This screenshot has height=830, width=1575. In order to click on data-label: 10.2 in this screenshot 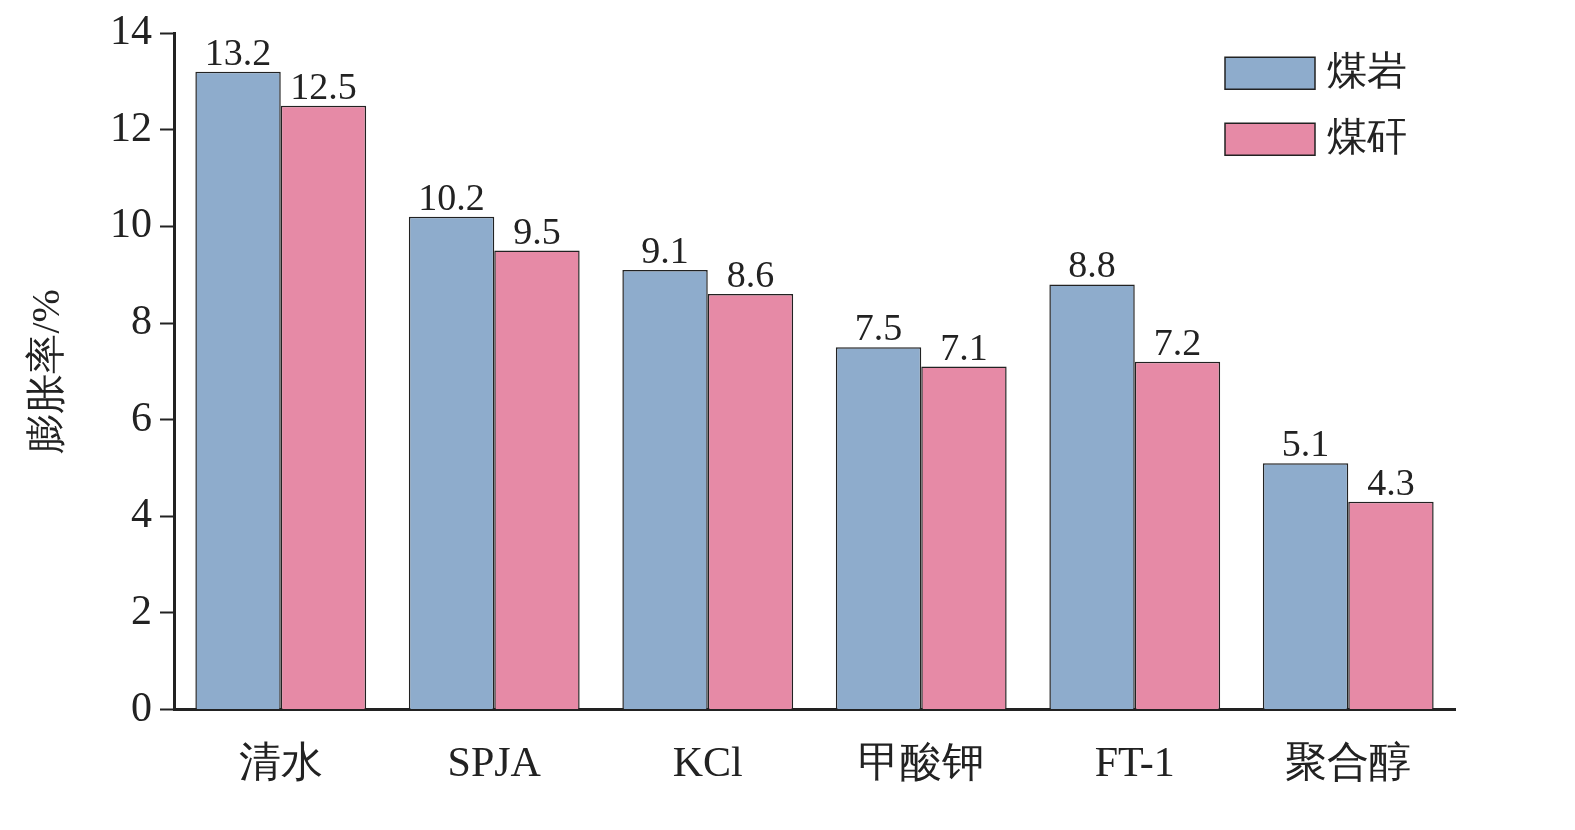, I will do `click(451, 196)`.